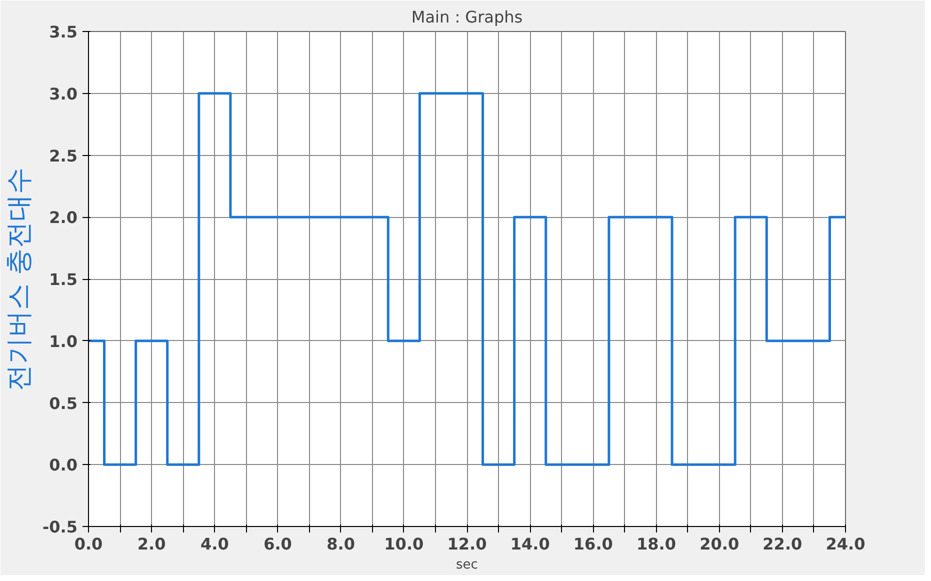 The width and height of the screenshot is (931, 581). Describe the element at coordinates (782, 544) in the screenshot. I see `x-tick-label: 22.0` at that location.